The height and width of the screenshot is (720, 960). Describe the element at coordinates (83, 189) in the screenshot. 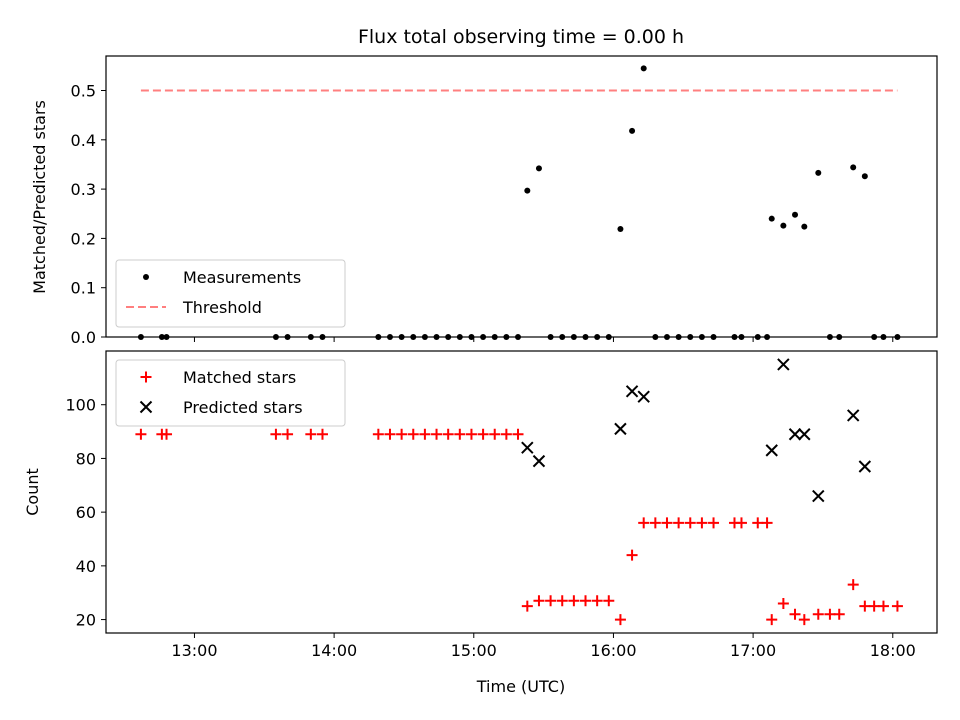

I see `y-tick-label: 0.3` at that location.